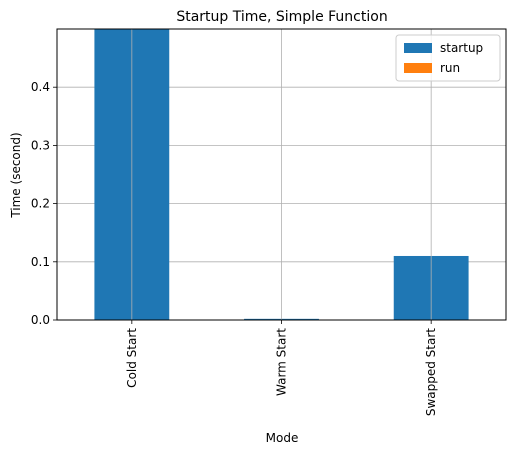 This screenshot has height=455, width=514. Describe the element at coordinates (281, 17) in the screenshot. I see `chart-title: Startup Time, Simple Function` at that location.